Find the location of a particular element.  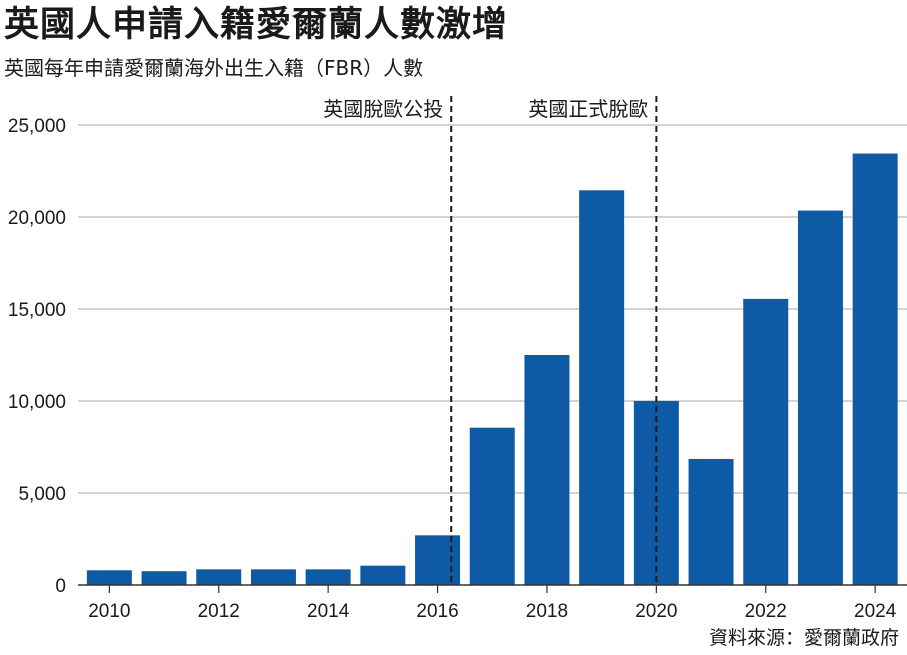

y-tick-label: 0 is located at coordinates (60, 586).